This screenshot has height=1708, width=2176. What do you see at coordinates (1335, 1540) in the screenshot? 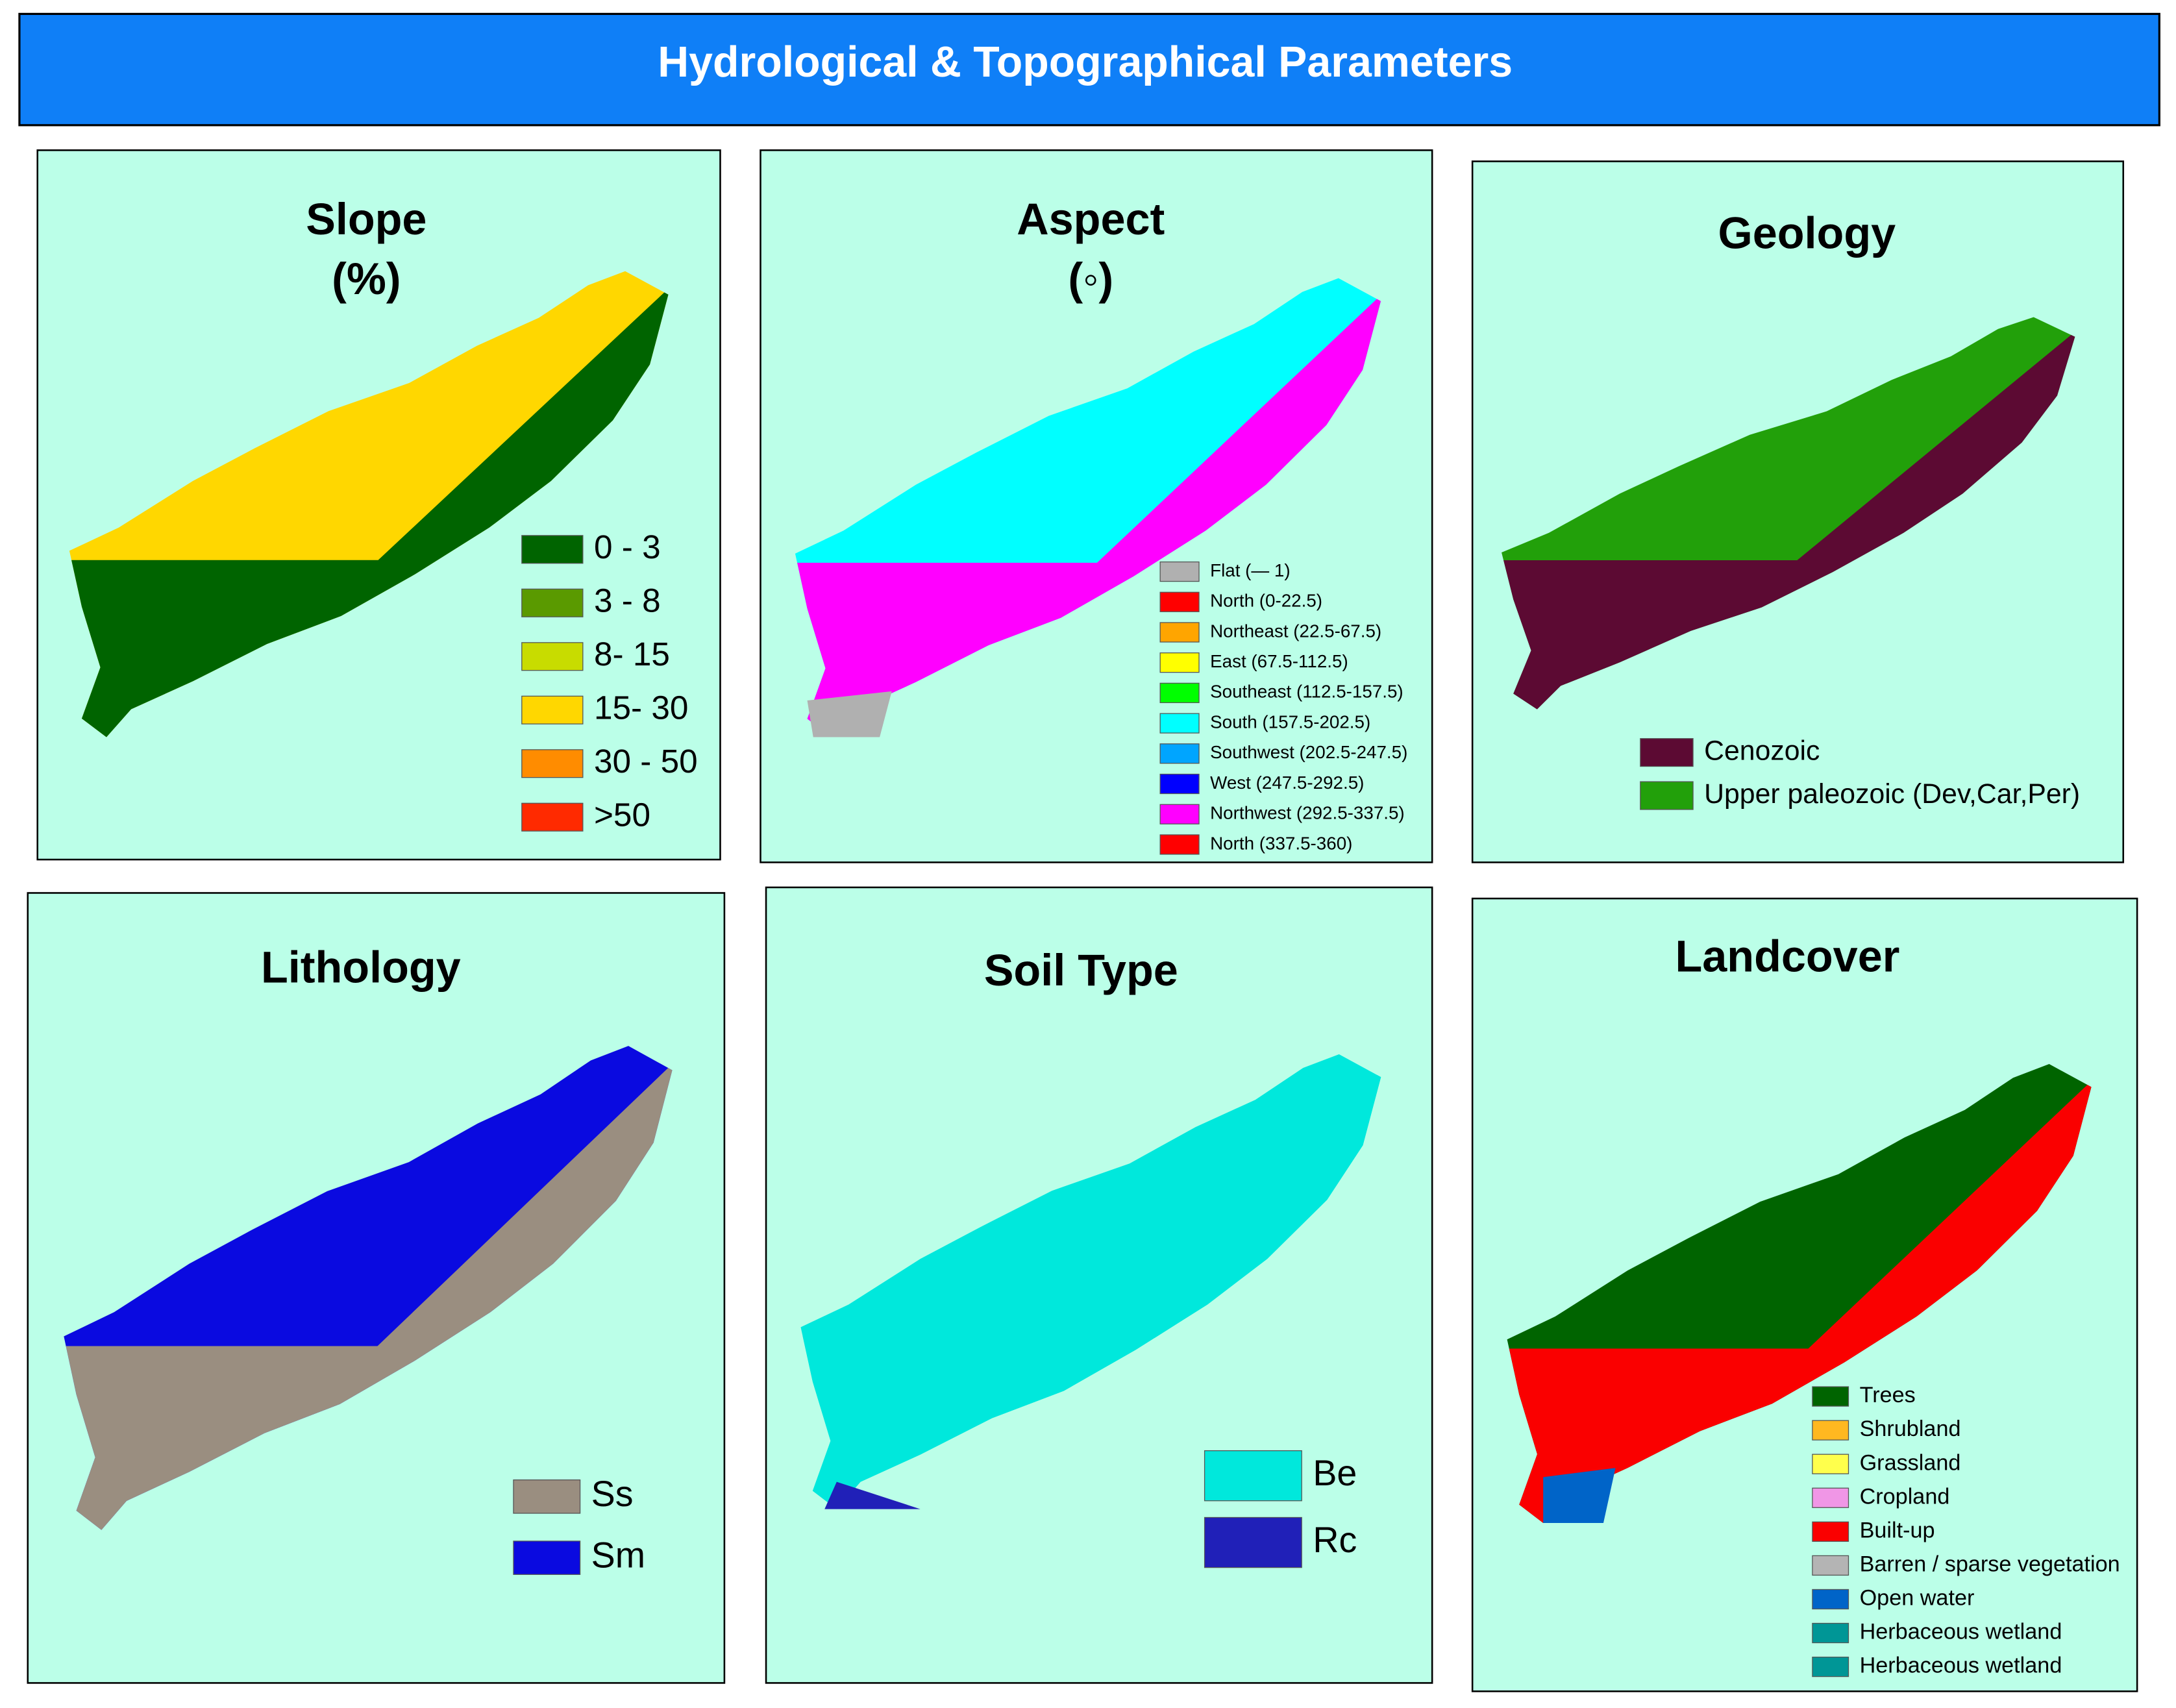
I see `legend-label: Rc` at bounding box center [1335, 1540].